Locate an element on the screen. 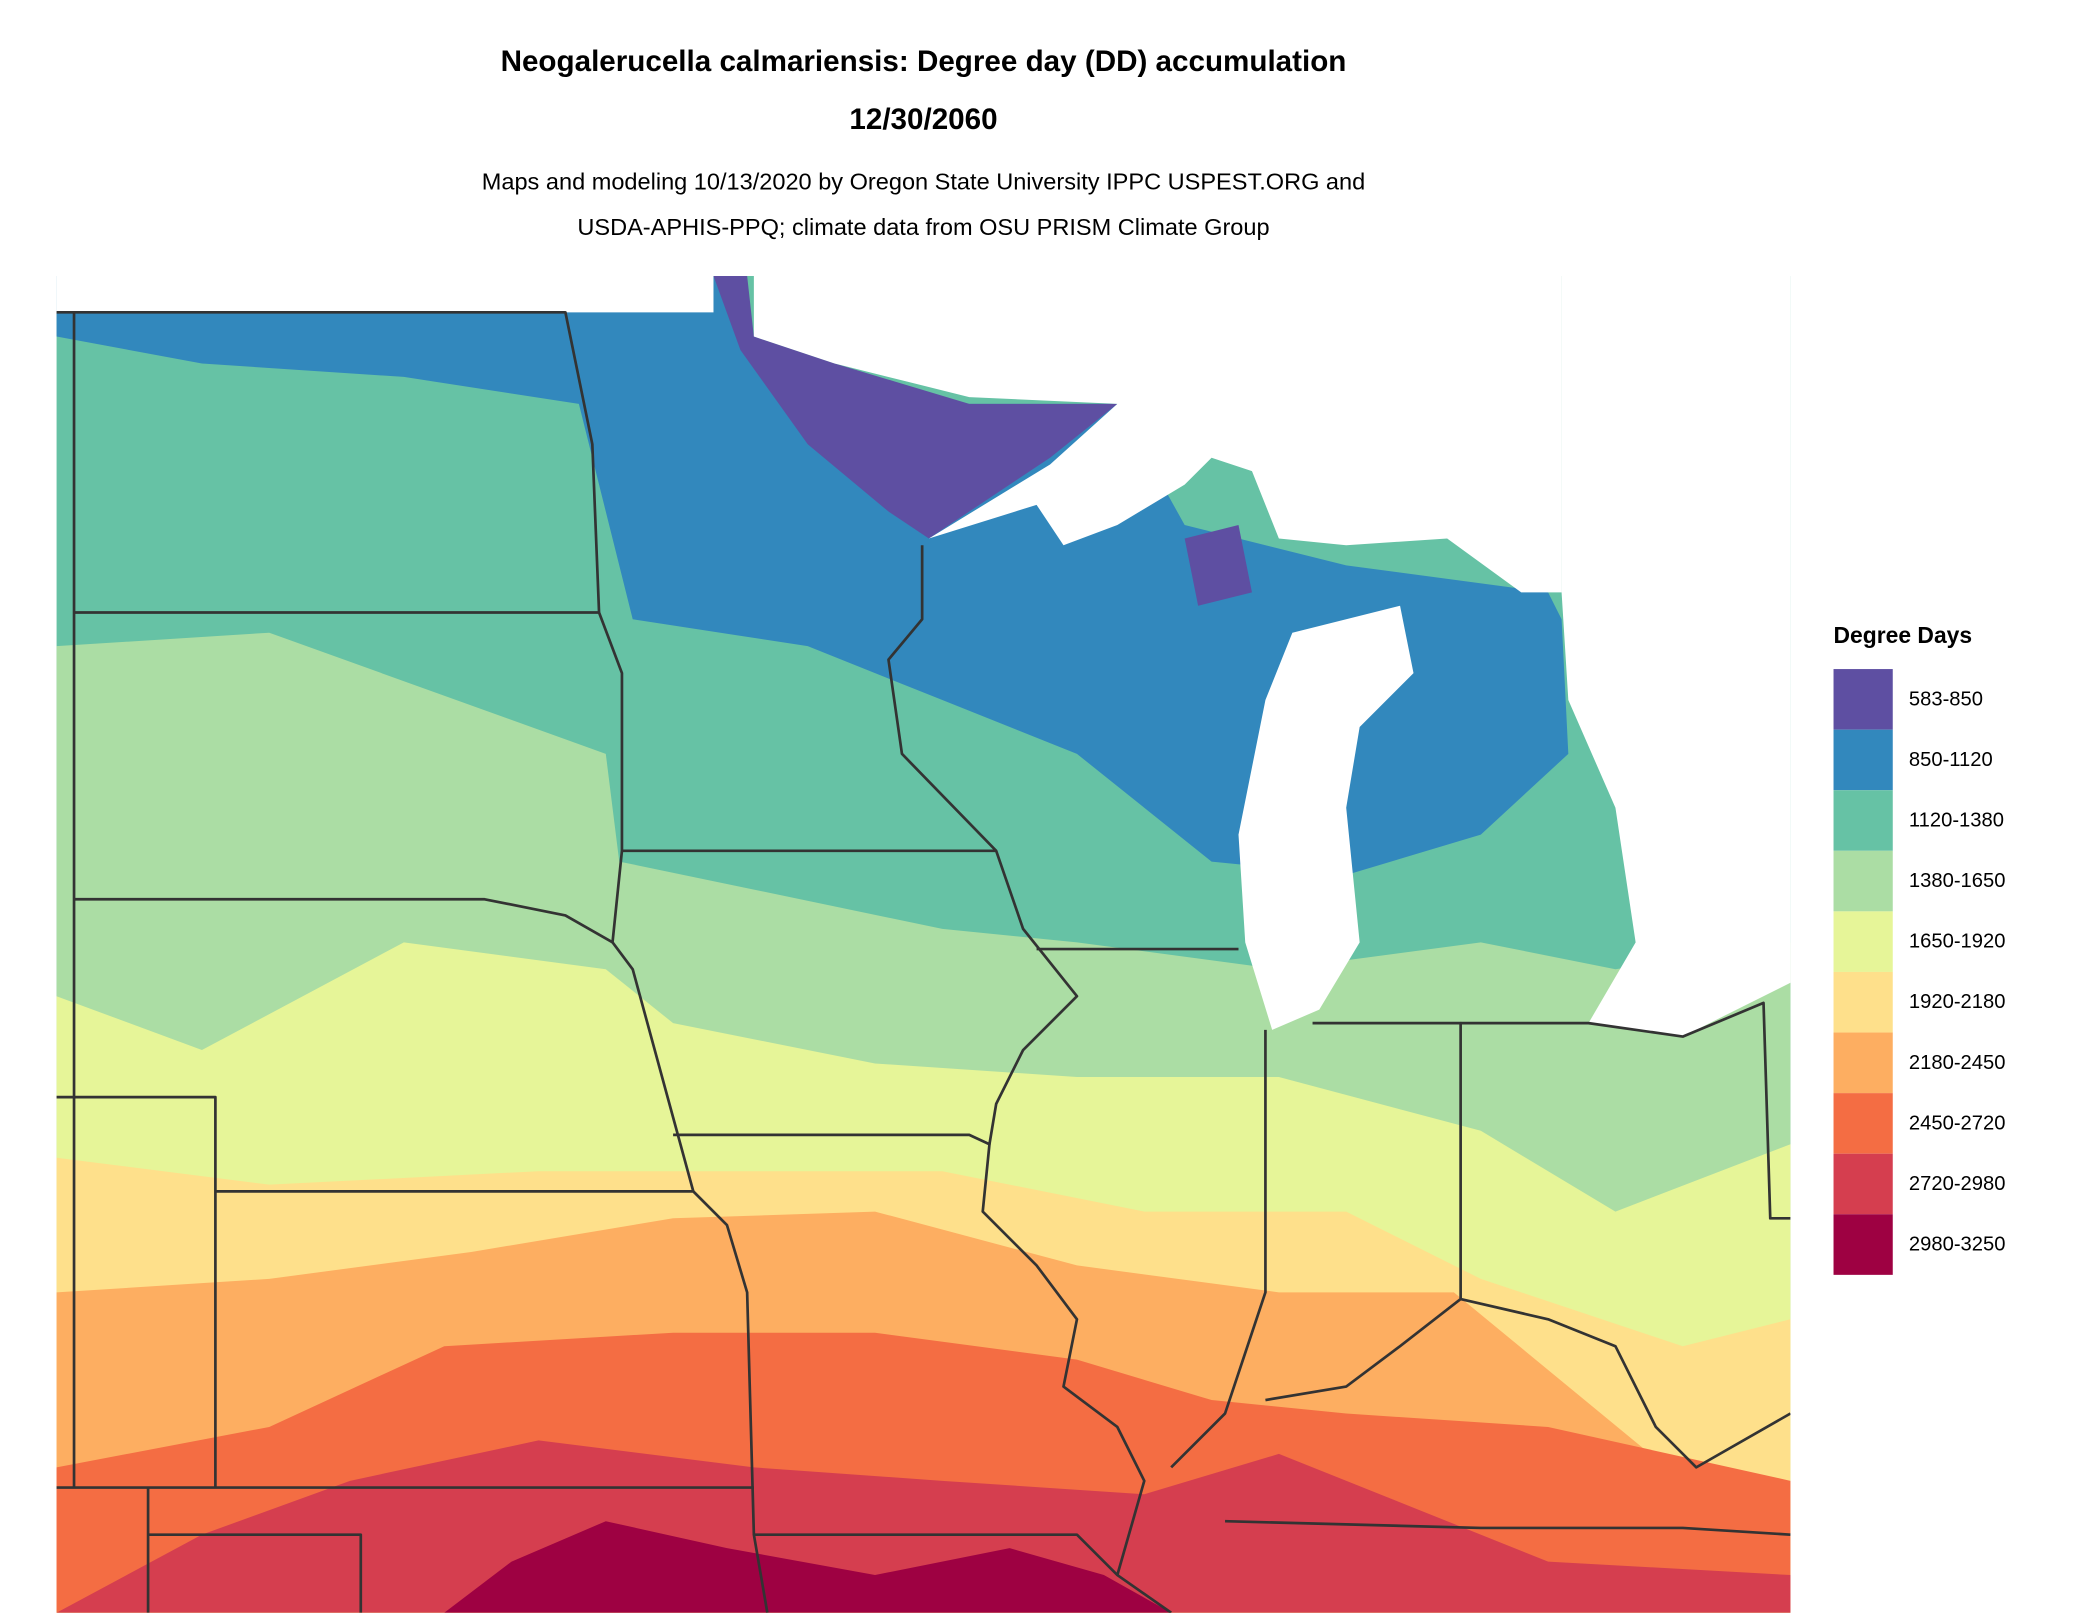 The width and height of the screenshot is (2100, 1620). legend-label: 1650-1920 is located at coordinates (1957, 942).